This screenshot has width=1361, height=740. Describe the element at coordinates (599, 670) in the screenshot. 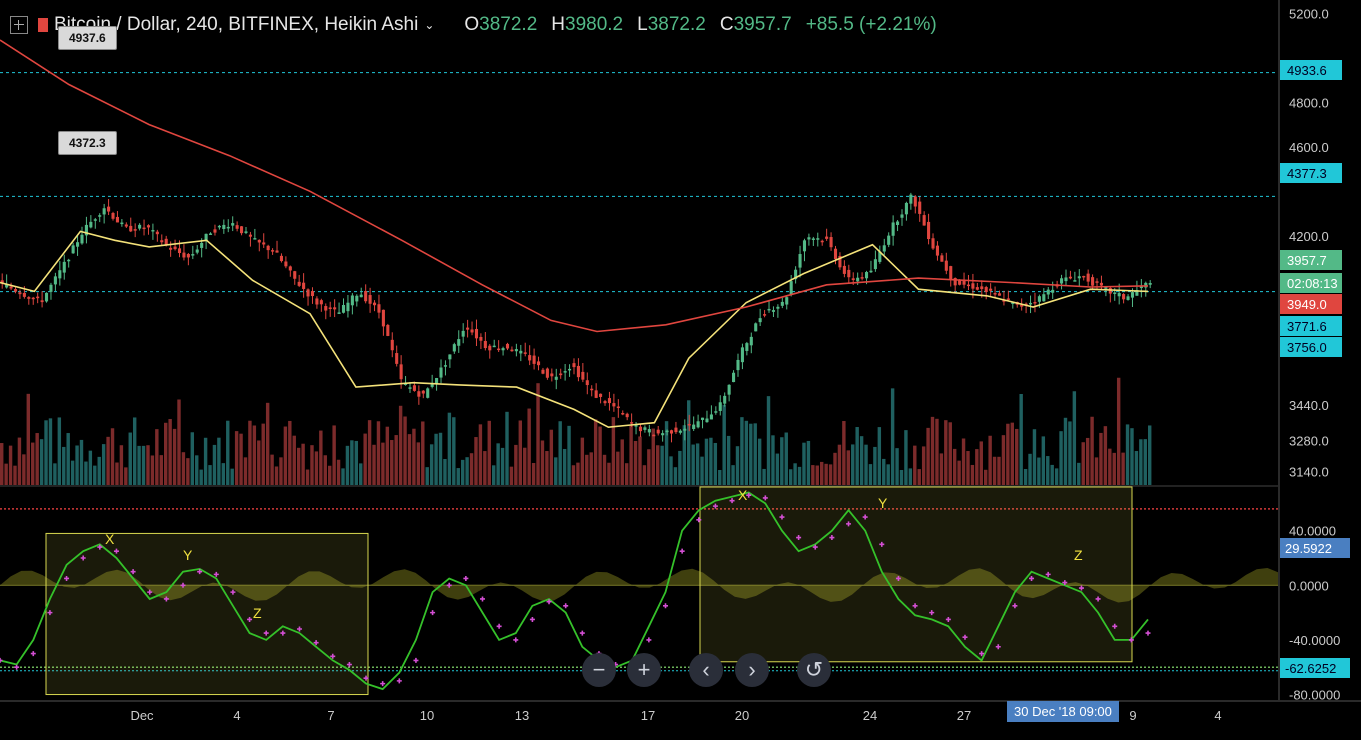

I see `zoom-out-button: −` at that location.